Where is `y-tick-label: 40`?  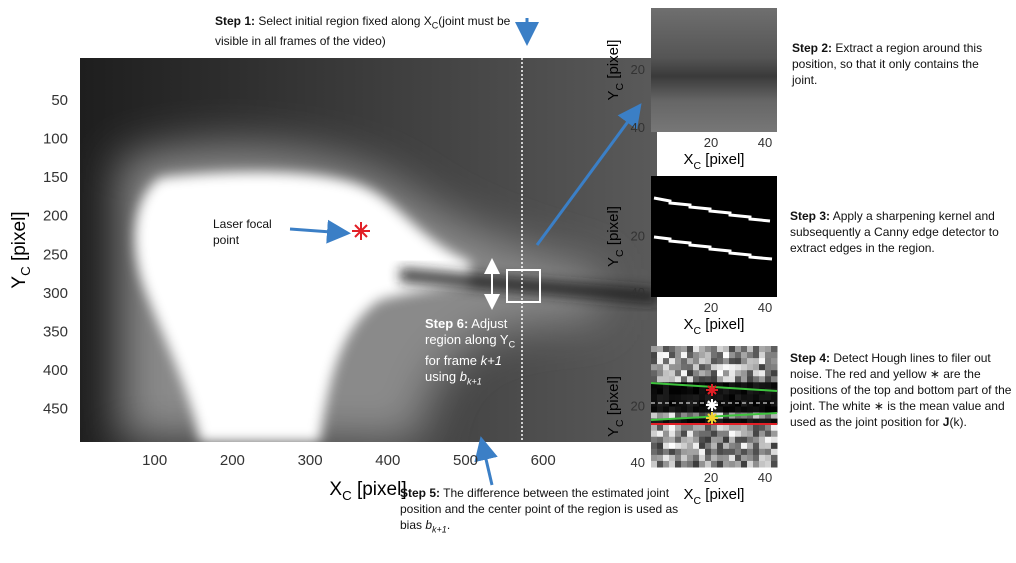 y-tick-label: 40 is located at coordinates (638, 127).